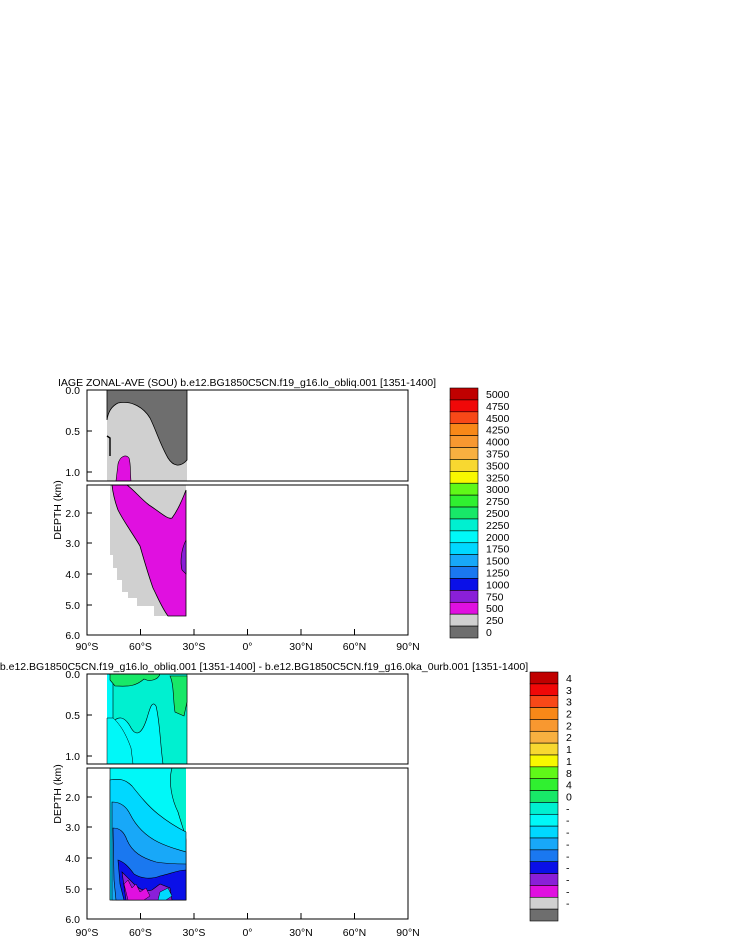 This screenshot has width=733, height=945. I want to click on chart-1-ytick-label: 2.0, so click(72, 514).